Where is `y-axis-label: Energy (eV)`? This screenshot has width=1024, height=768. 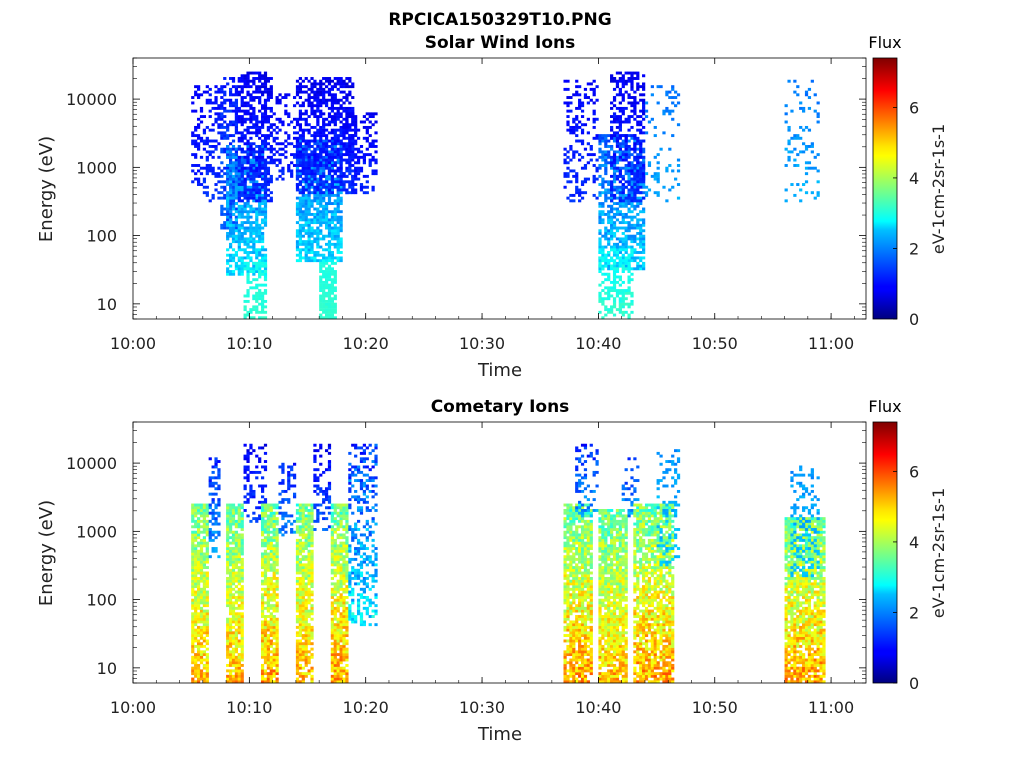
y-axis-label: Energy (eV) is located at coordinates (46, 189).